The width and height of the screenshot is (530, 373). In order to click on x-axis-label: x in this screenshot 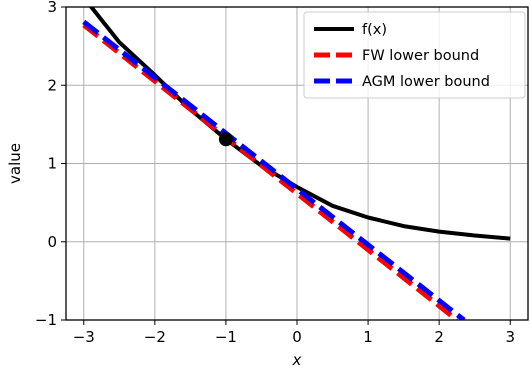, I will do `click(297, 360)`.